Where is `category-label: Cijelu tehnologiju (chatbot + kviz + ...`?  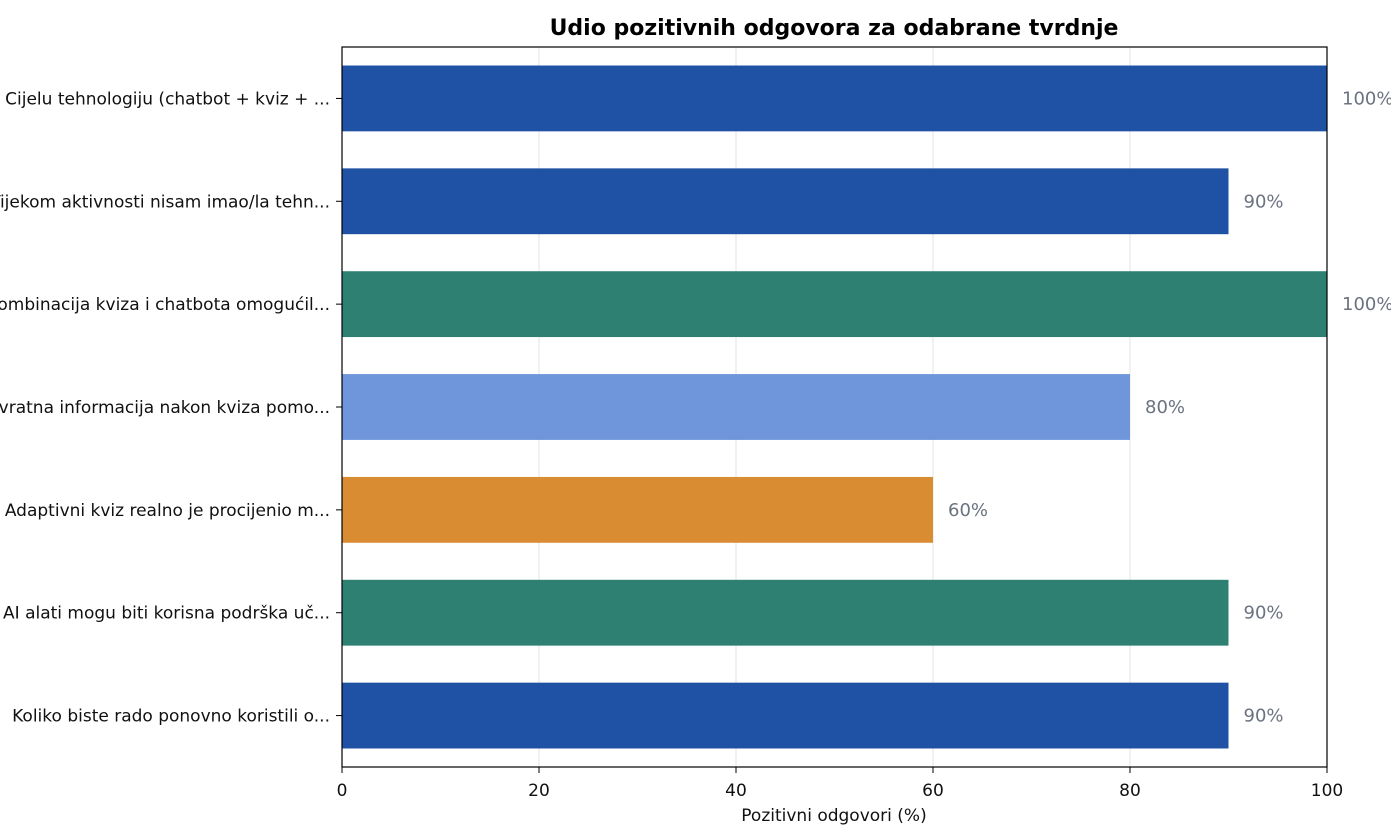 category-label: Cijelu tehnologiju (chatbot + kviz + ... is located at coordinates (167, 99).